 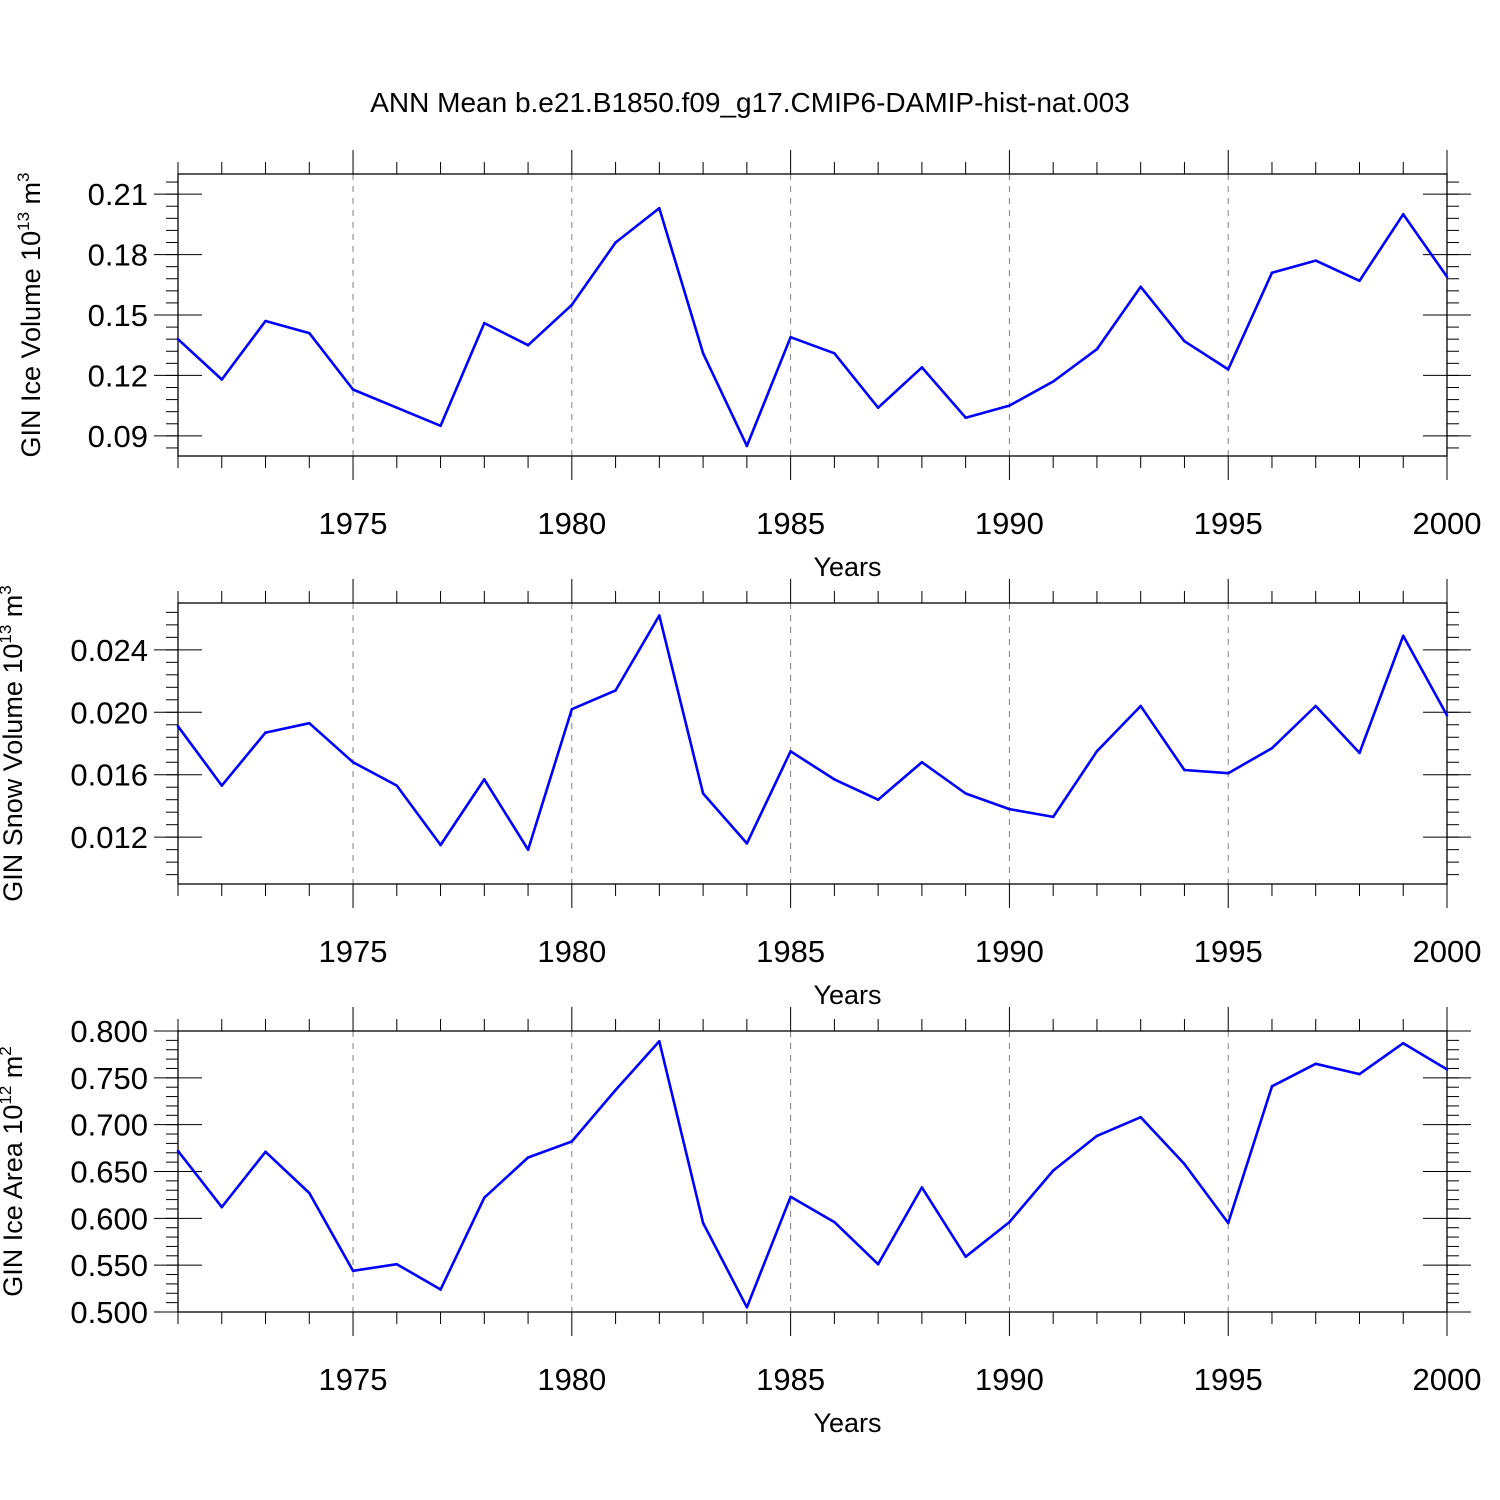 I want to click on y-tick-label: 0.500, so click(x=109, y=1312).